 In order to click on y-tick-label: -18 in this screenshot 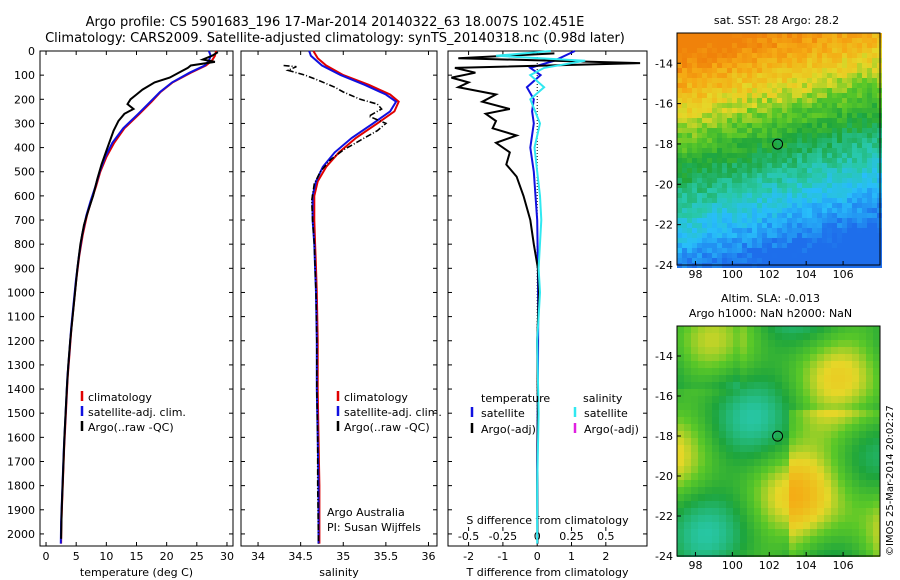, I will do `click(664, 436)`.